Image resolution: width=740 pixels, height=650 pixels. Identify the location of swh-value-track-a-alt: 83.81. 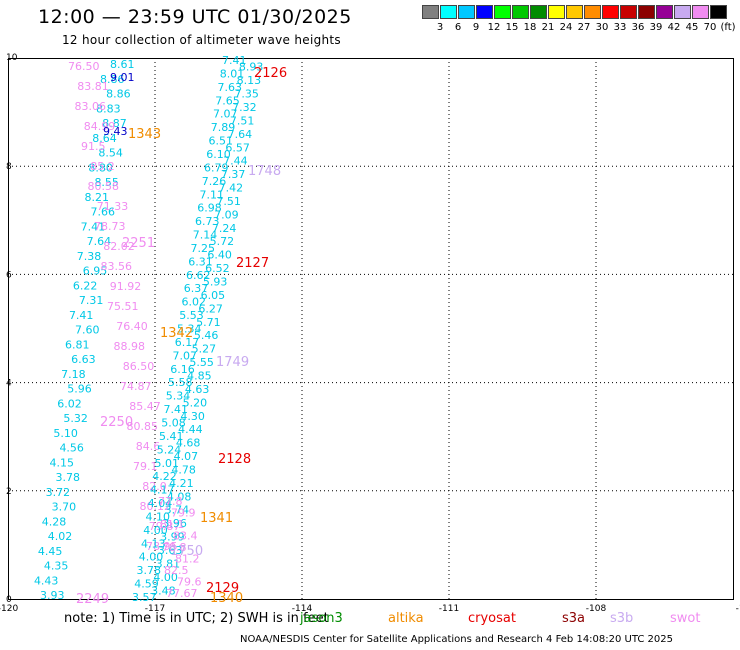
(93, 86).